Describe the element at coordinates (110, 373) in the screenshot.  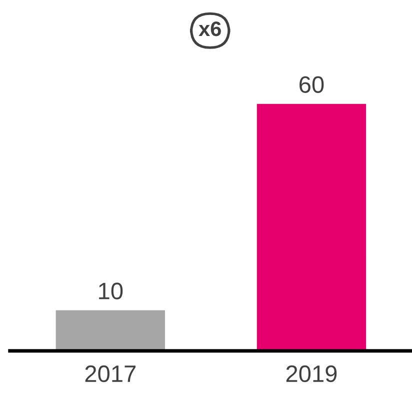
I see `x-tick-label: 2017` at that location.